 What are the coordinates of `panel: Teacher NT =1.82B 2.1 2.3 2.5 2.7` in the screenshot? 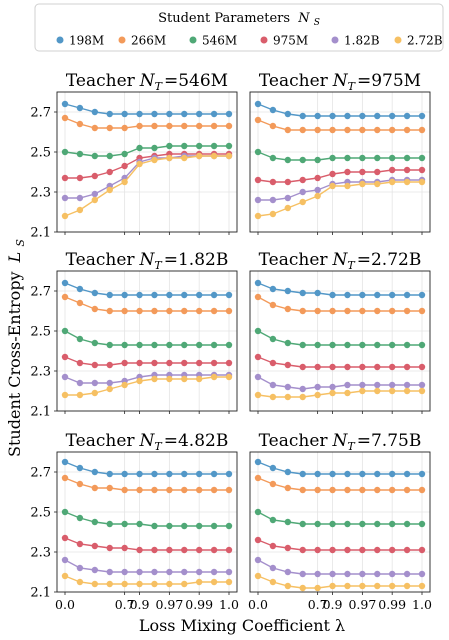 It's located at (134, 335).